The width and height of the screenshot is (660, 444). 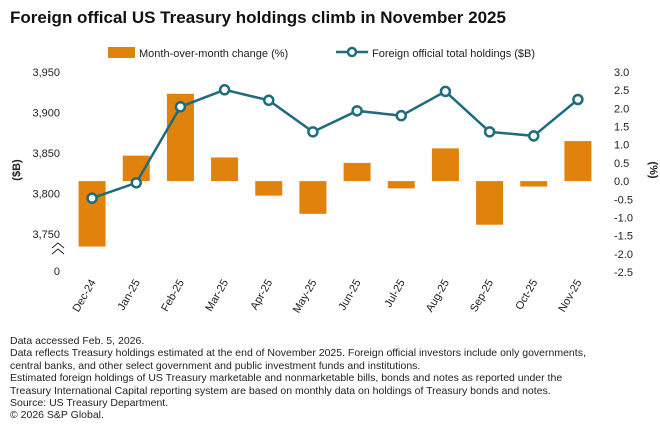 I want to click on left-tick-label: 3,800, so click(x=46, y=194).